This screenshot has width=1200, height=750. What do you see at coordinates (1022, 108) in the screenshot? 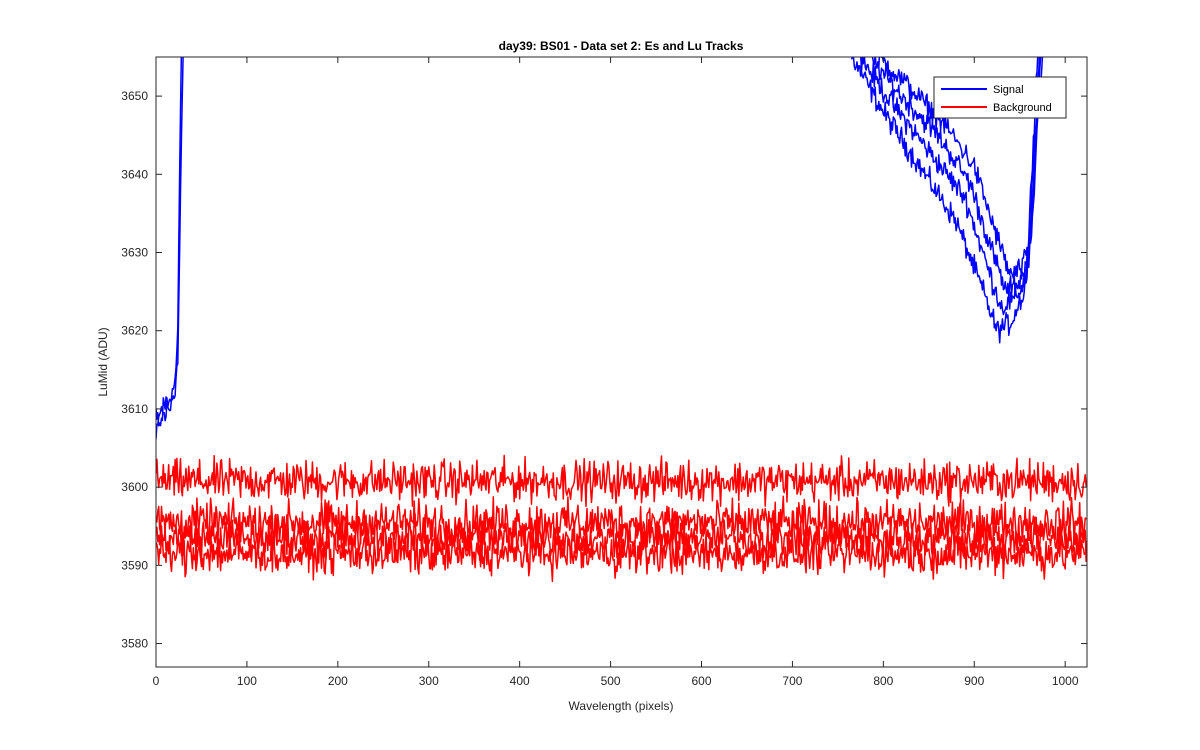
I see `legend-label-background: Background` at bounding box center [1022, 108].